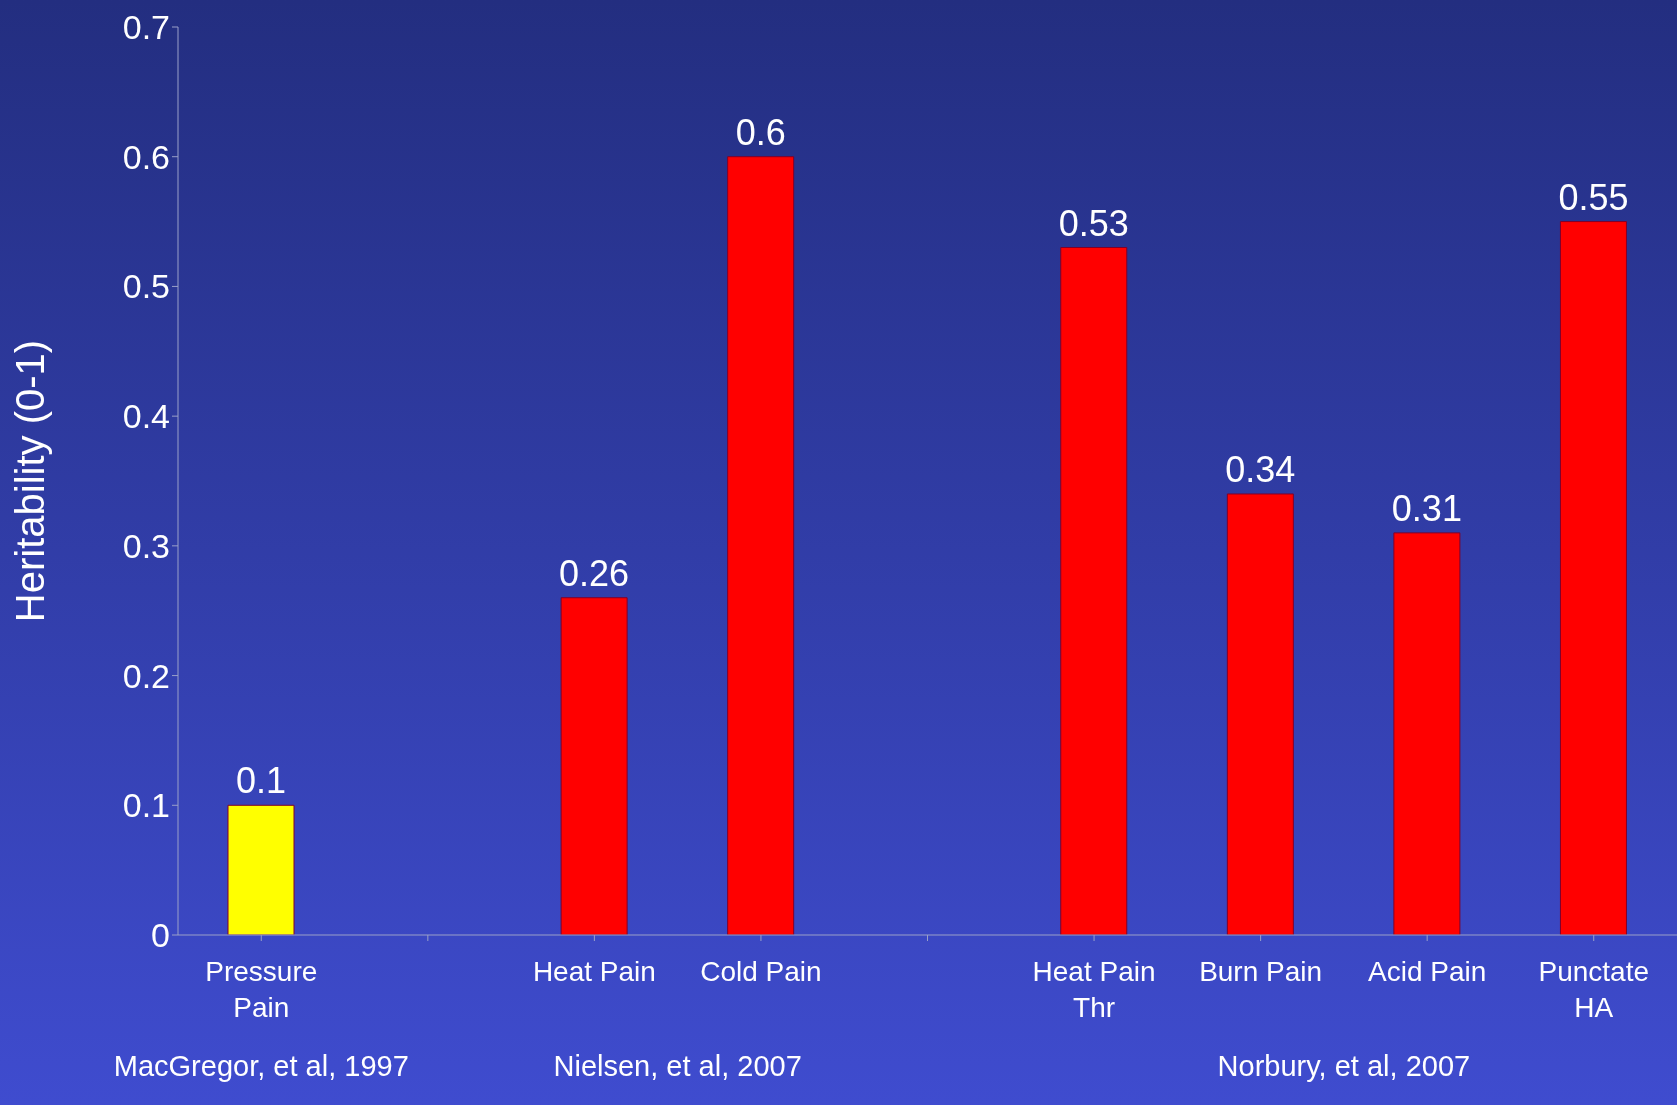 The image size is (1677, 1105). Describe the element at coordinates (261, 1066) in the screenshot. I see `text: MacGregor, et al, 1997` at that location.